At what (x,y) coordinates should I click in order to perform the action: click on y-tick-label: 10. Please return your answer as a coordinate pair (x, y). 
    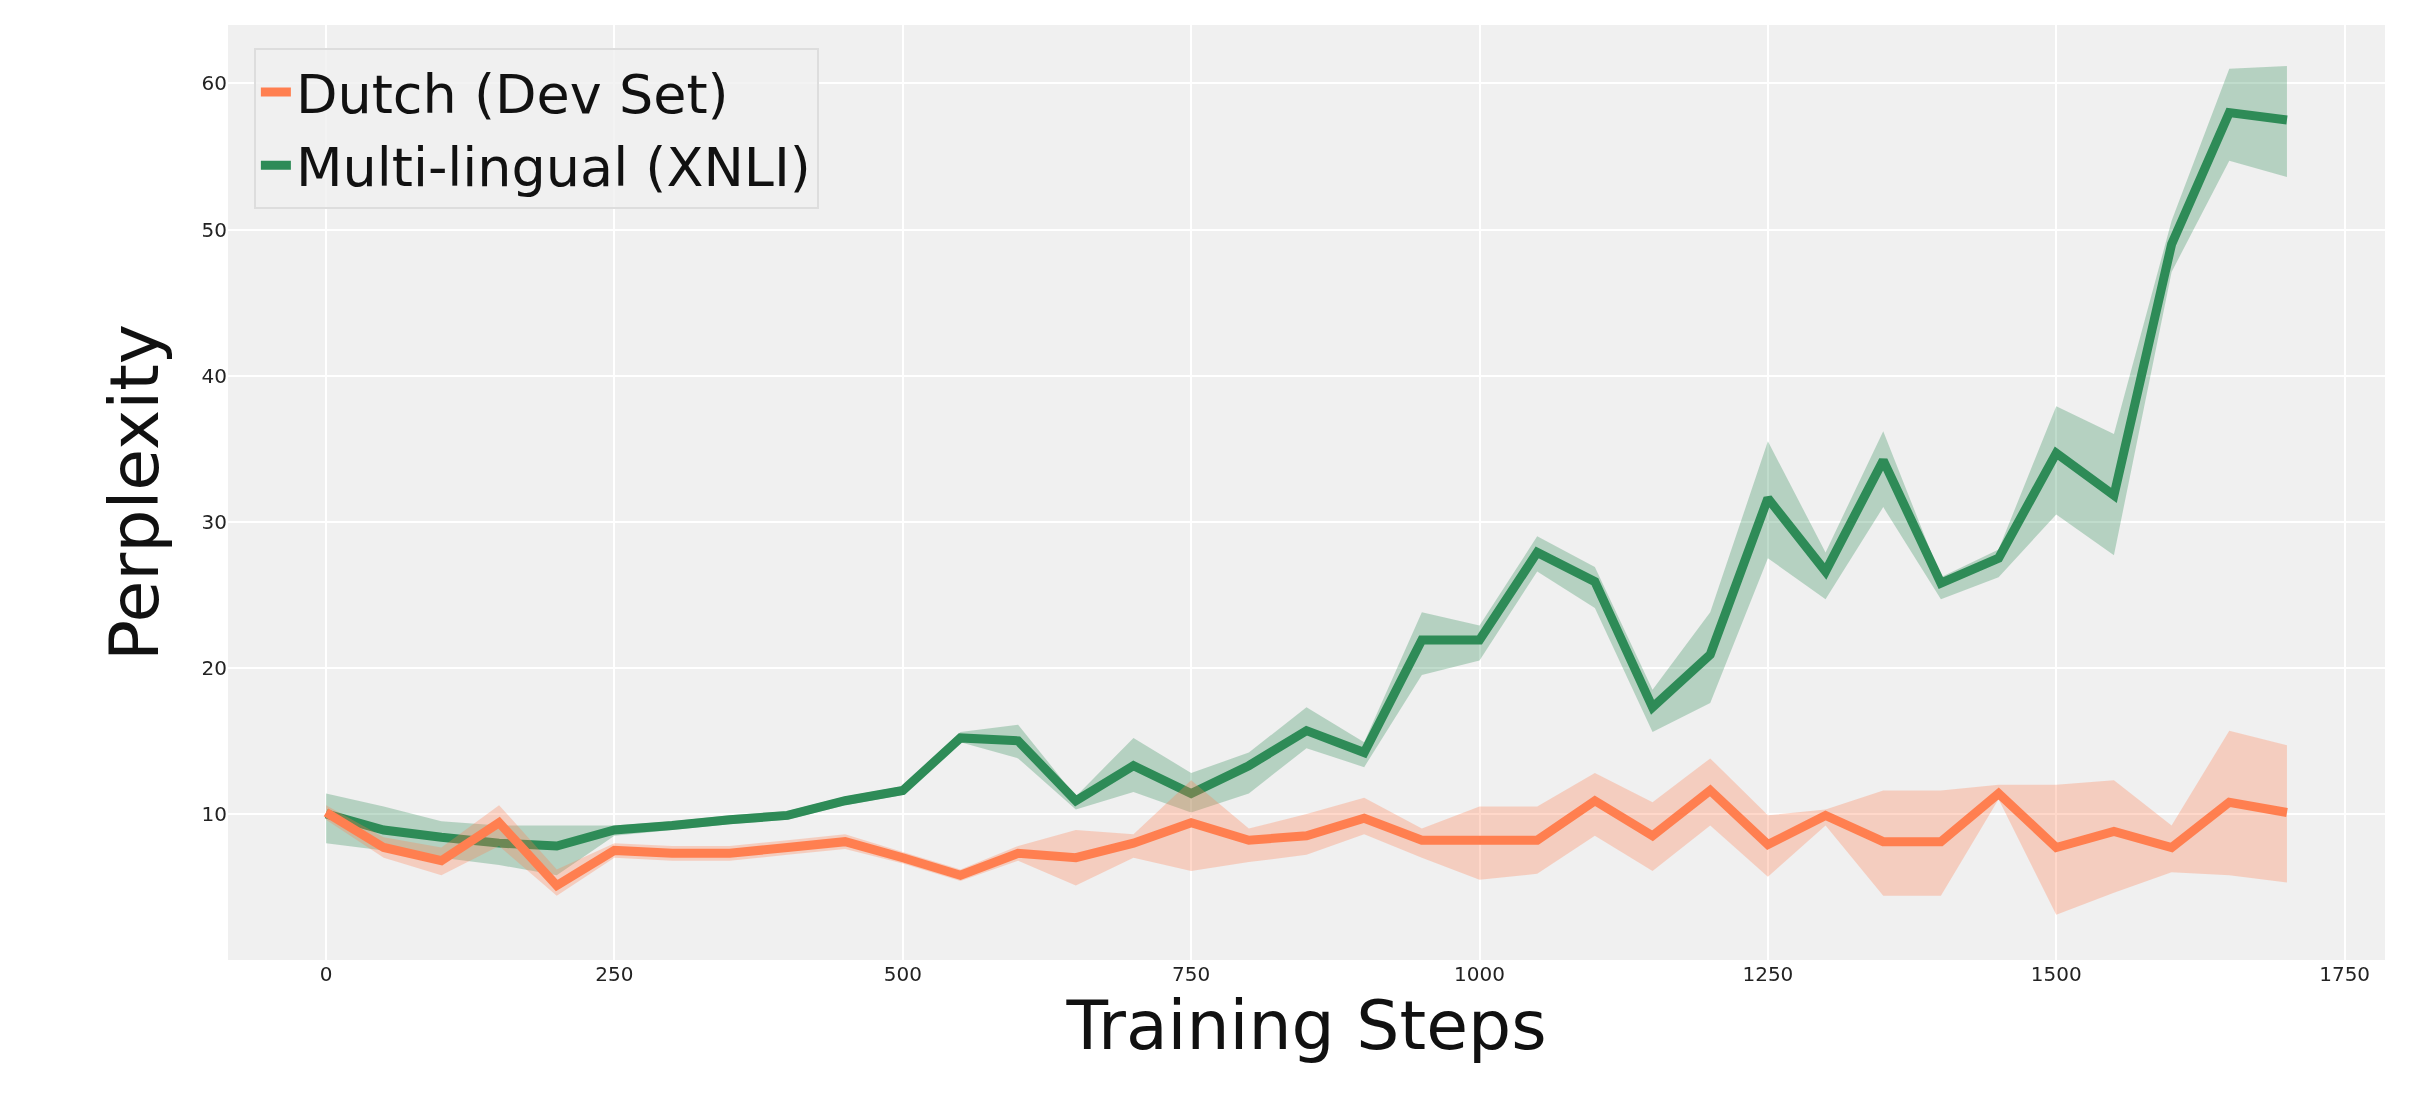
    Looking at the image, I should click on (214, 813).